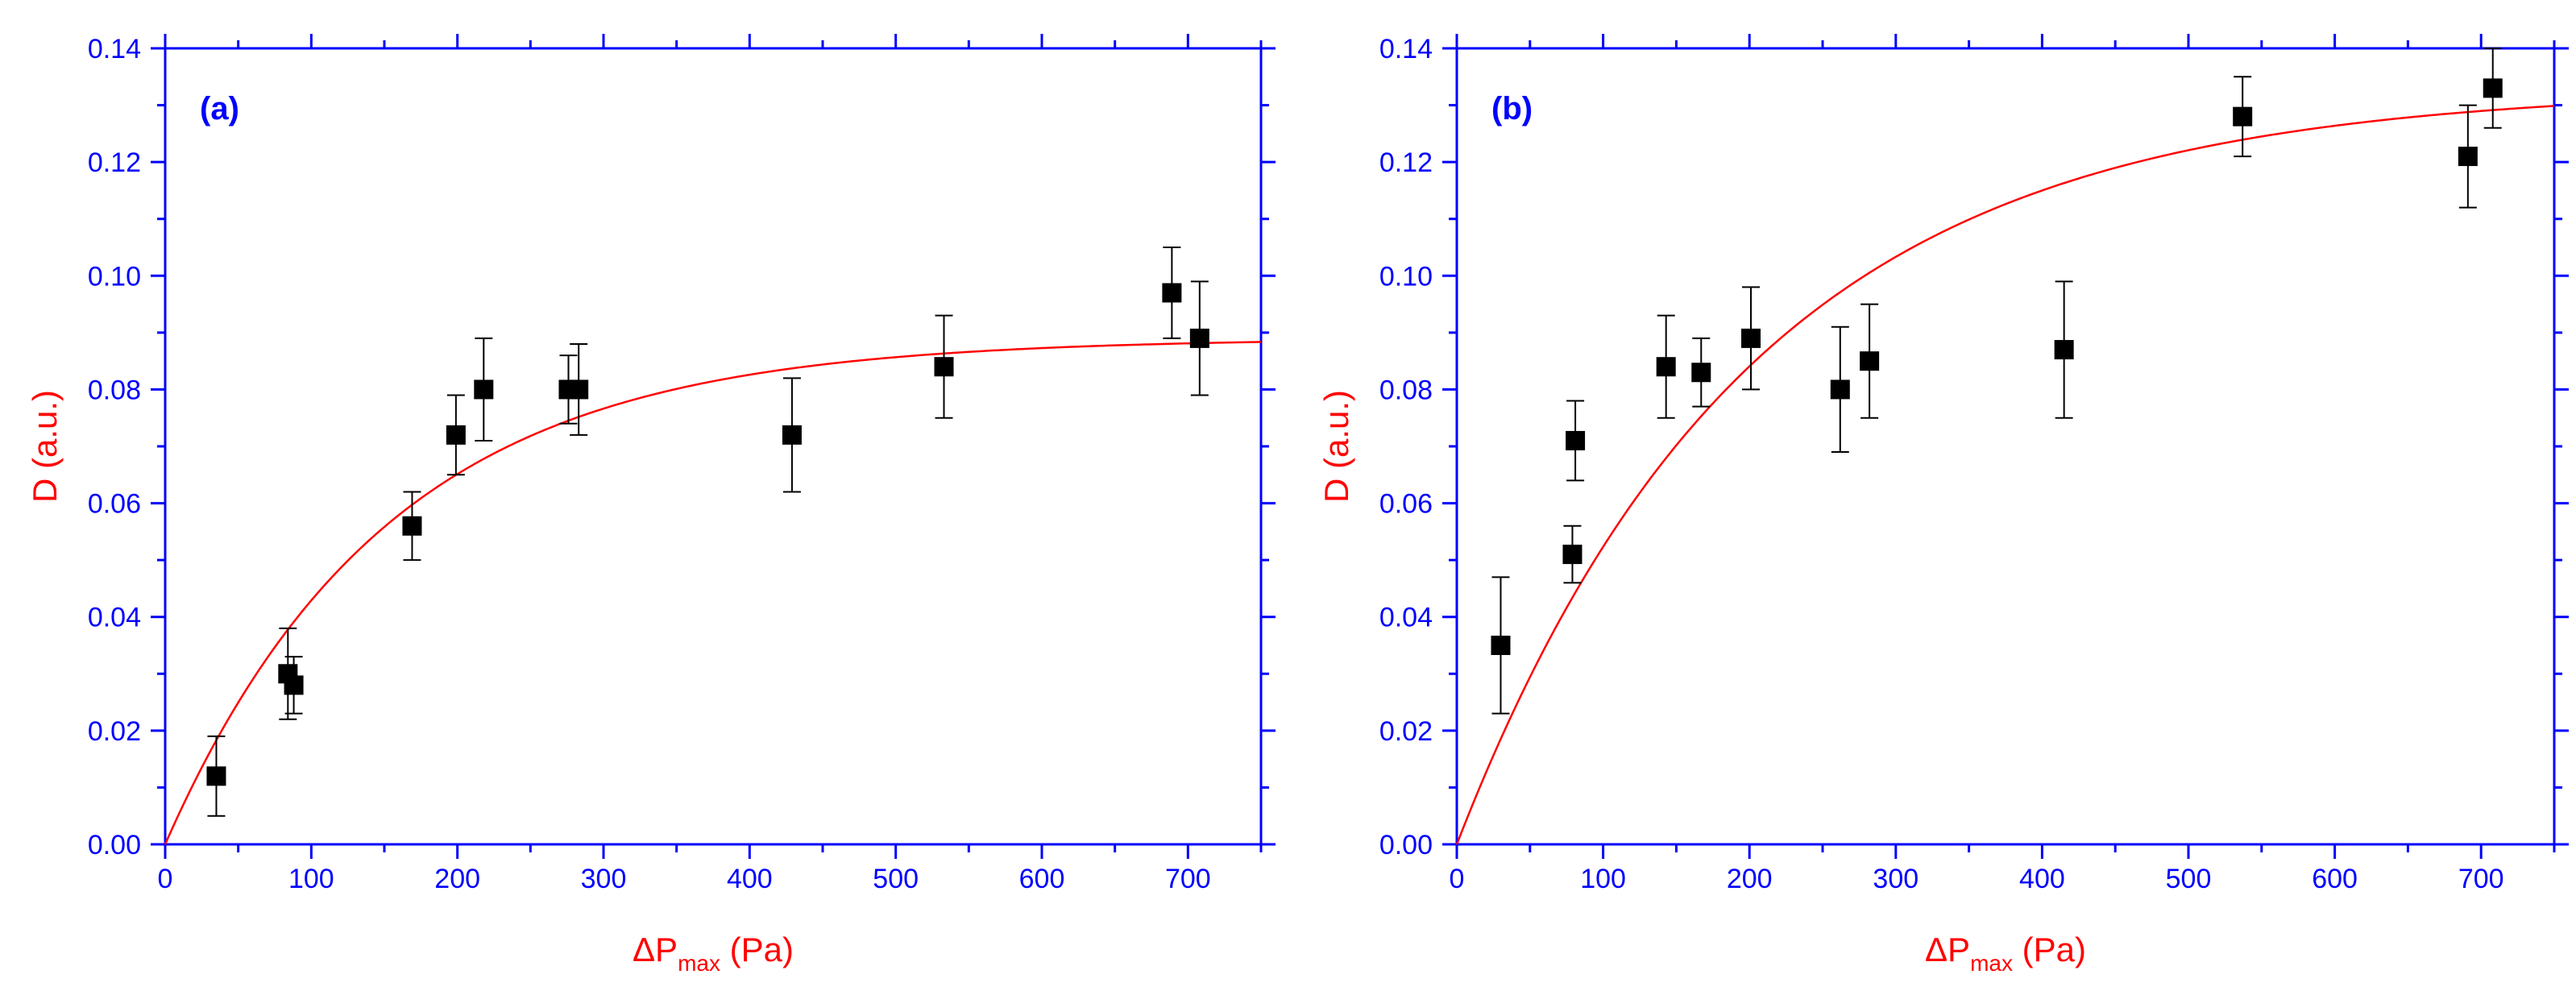 The height and width of the screenshot is (995, 2576). I want to click on panel-b-ytick-label: 0.12, so click(1406, 162).